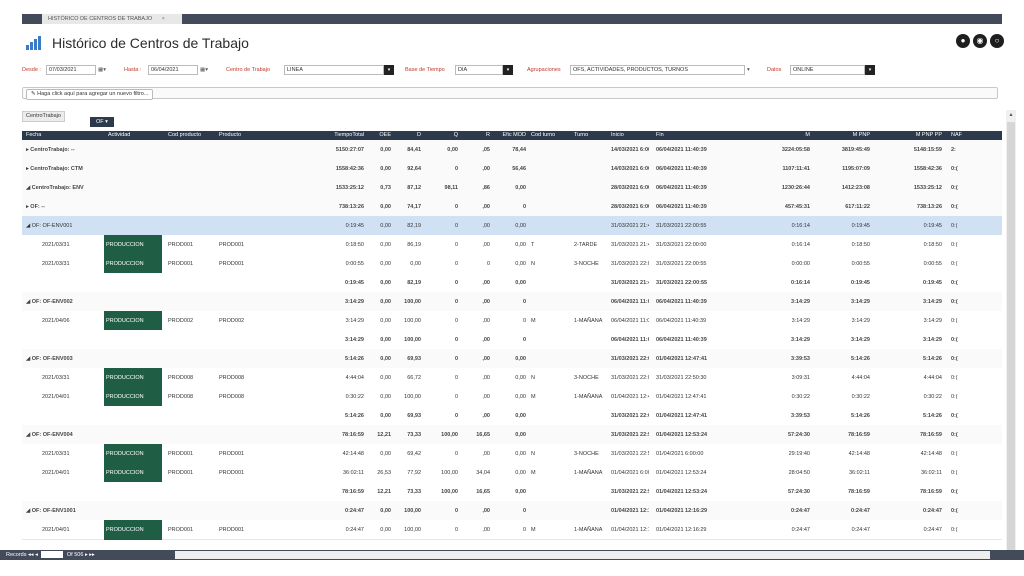 The height and width of the screenshot is (576, 1024). What do you see at coordinates (657, 70) in the screenshot?
I see `agrup-select: OFS, ACTIVIDADES, PRODUCTOS, TURNOS` at bounding box center [657, 70].